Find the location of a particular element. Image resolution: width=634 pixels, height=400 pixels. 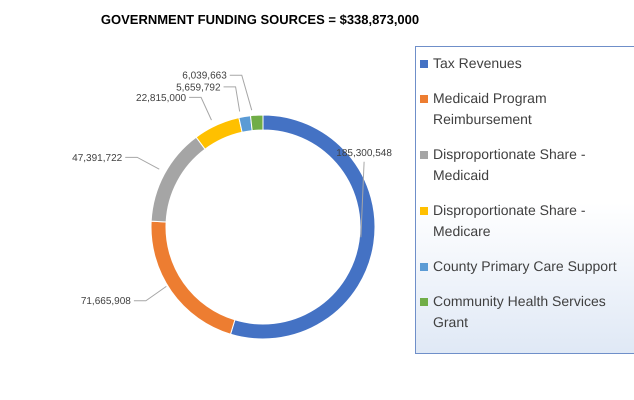

legend-label: Disproportionate Share - Medicaid is located at coordinates (510, 165).